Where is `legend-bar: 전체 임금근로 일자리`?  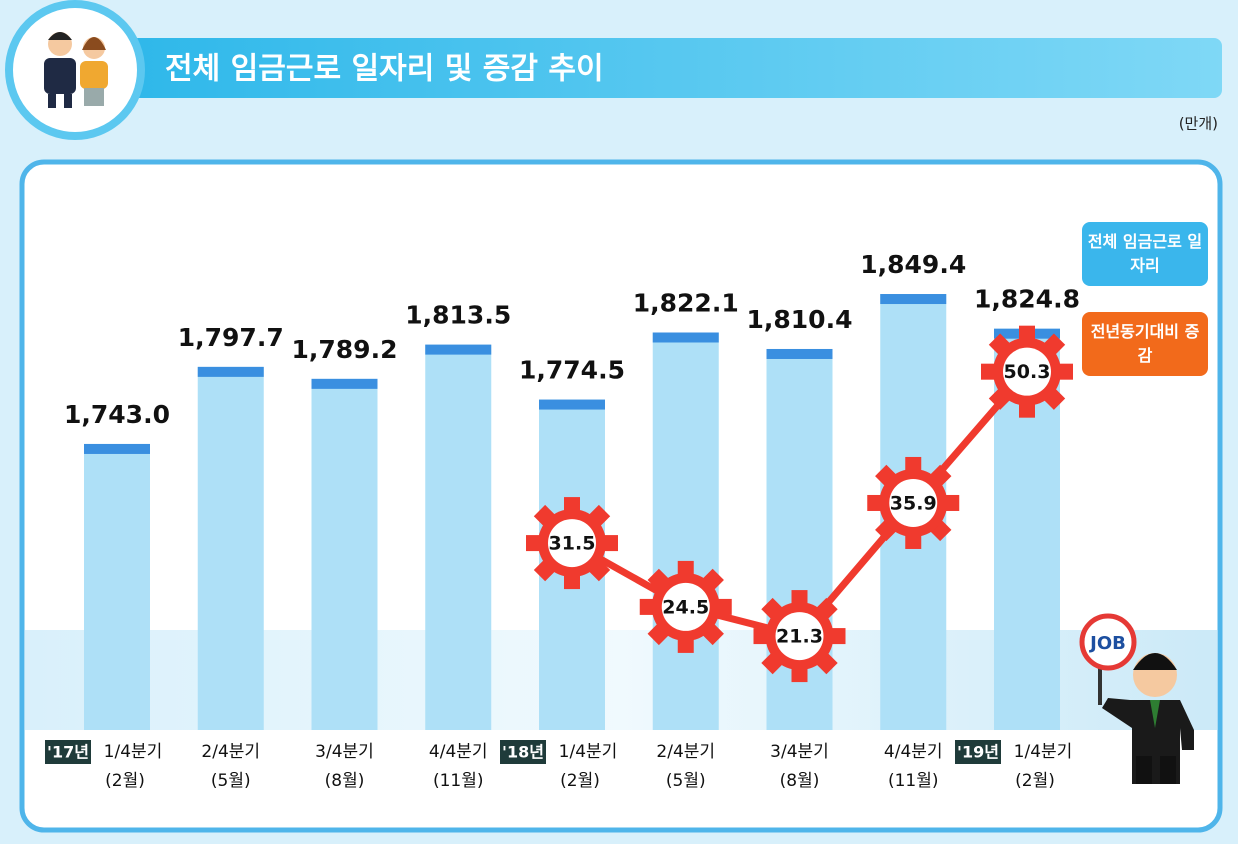 legend-bar: 전체 임금근로 일자리 is located at coordinates (1145, 254).